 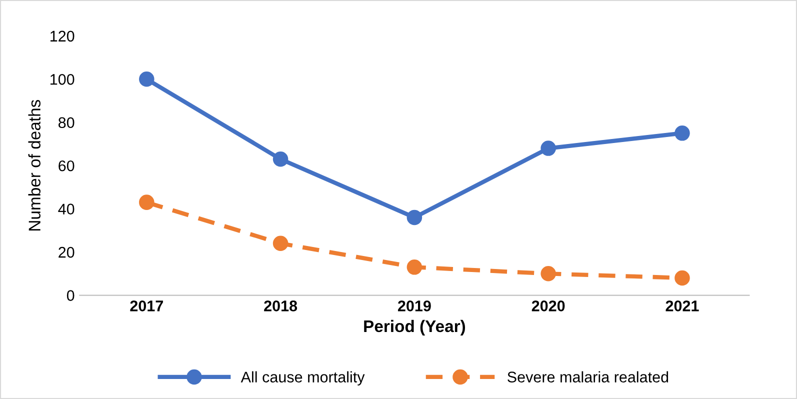 I want to click on legend-label: Severe malaria realated, so click(x=588, y=376).